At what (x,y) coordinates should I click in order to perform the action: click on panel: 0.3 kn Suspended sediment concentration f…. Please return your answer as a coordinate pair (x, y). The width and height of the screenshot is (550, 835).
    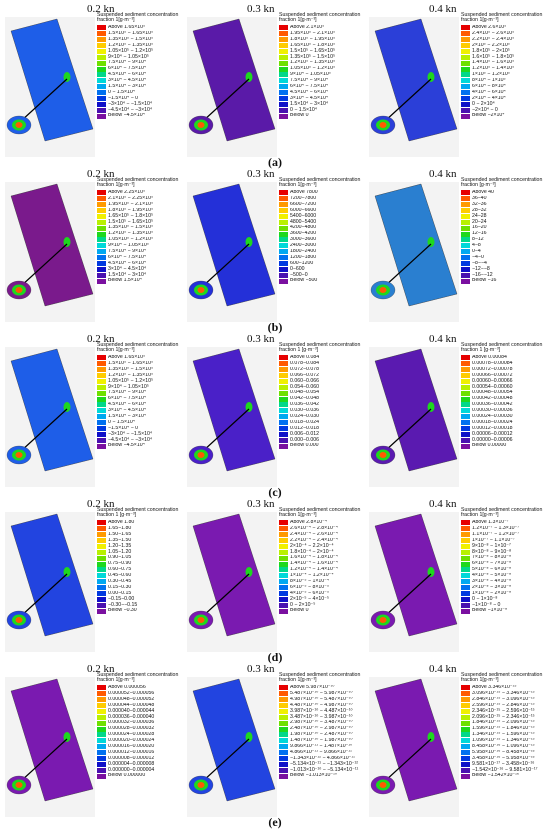
    Looking at the image, I should click on (277, 80).